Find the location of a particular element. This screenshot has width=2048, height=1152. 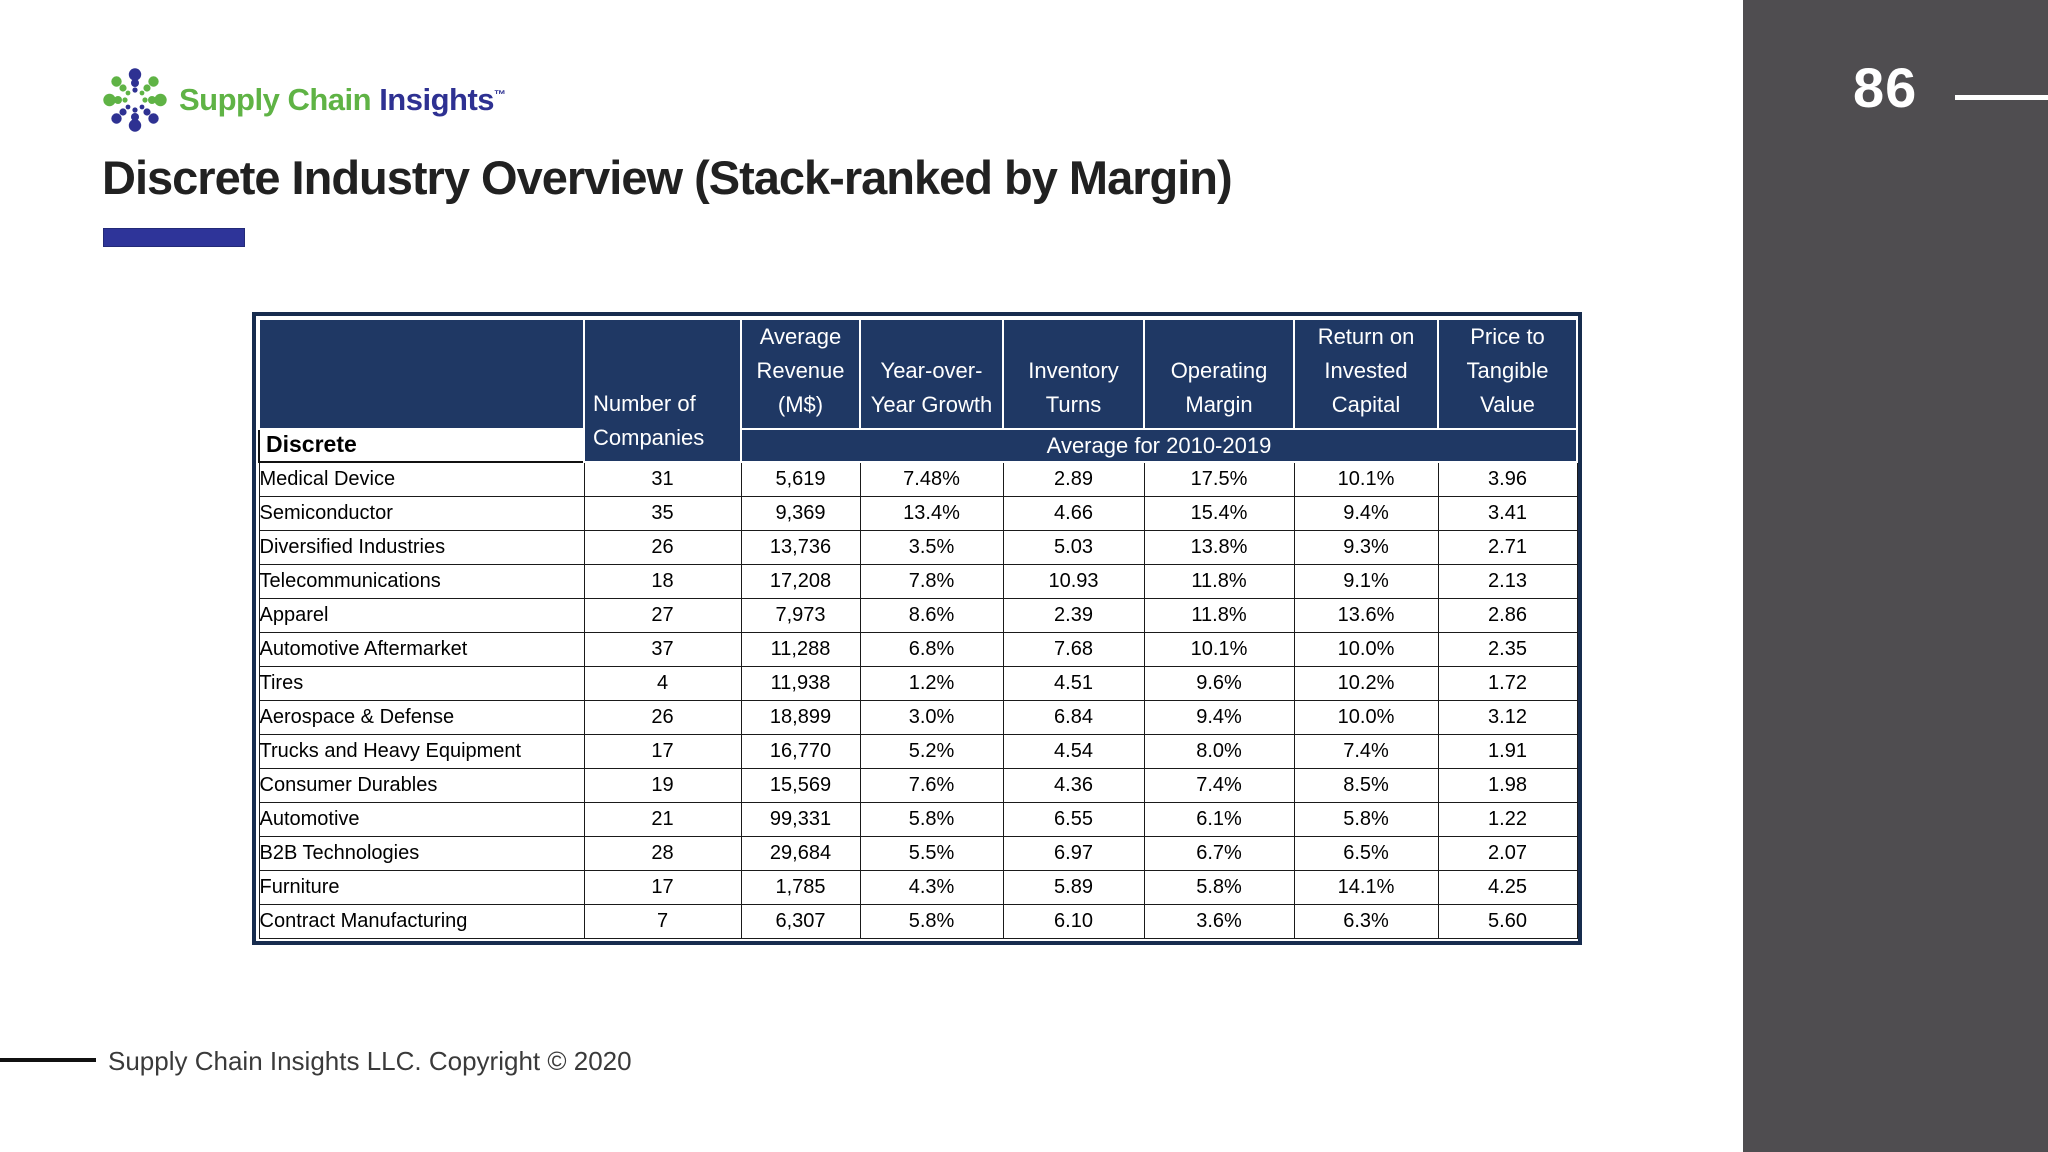

metric-value-cell: 4.36 is located at coordinates (1073, 785).